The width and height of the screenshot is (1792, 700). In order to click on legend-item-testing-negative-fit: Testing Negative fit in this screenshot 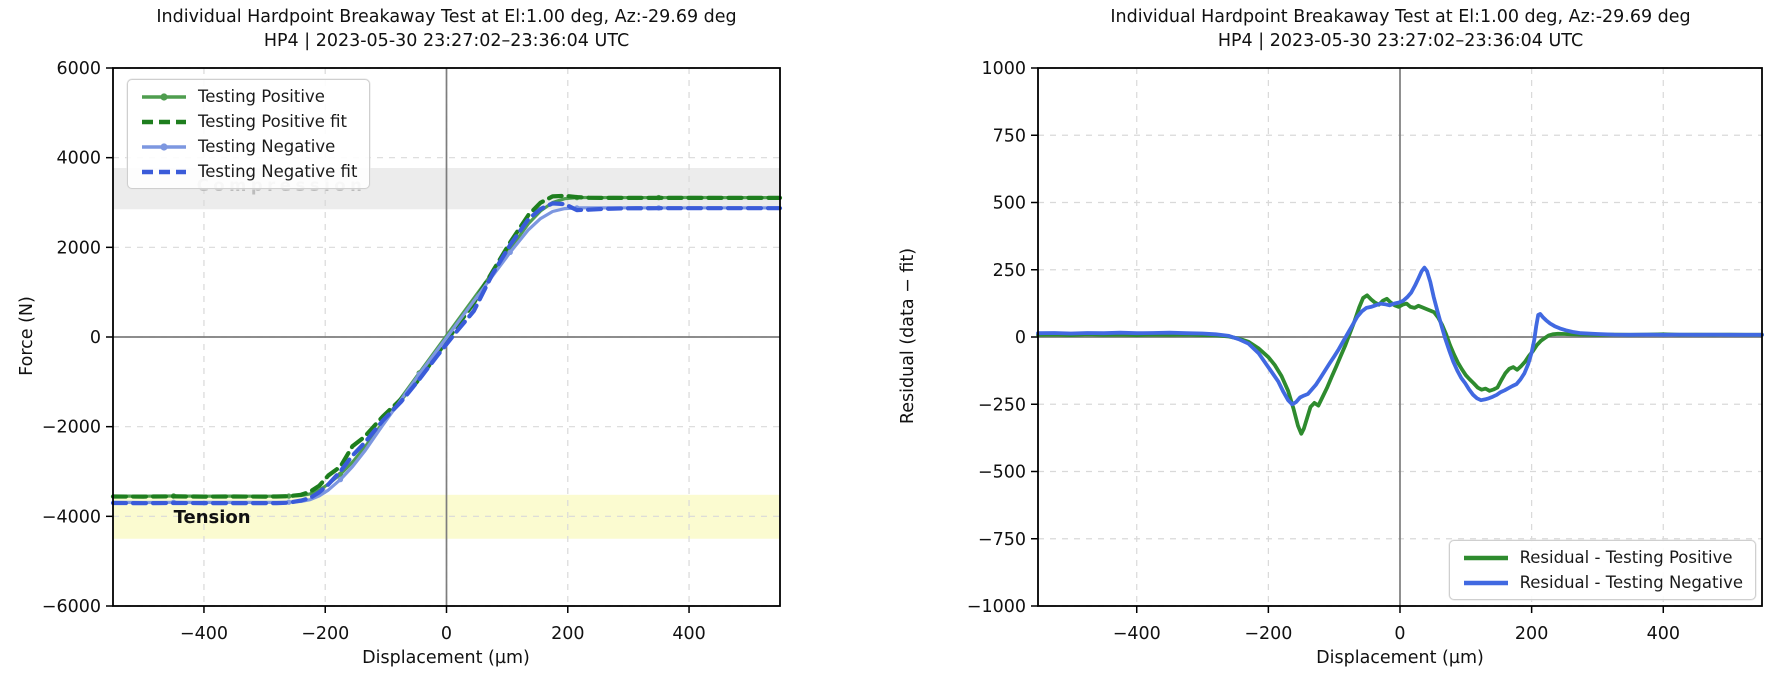, I will do `click(248, 171)`.